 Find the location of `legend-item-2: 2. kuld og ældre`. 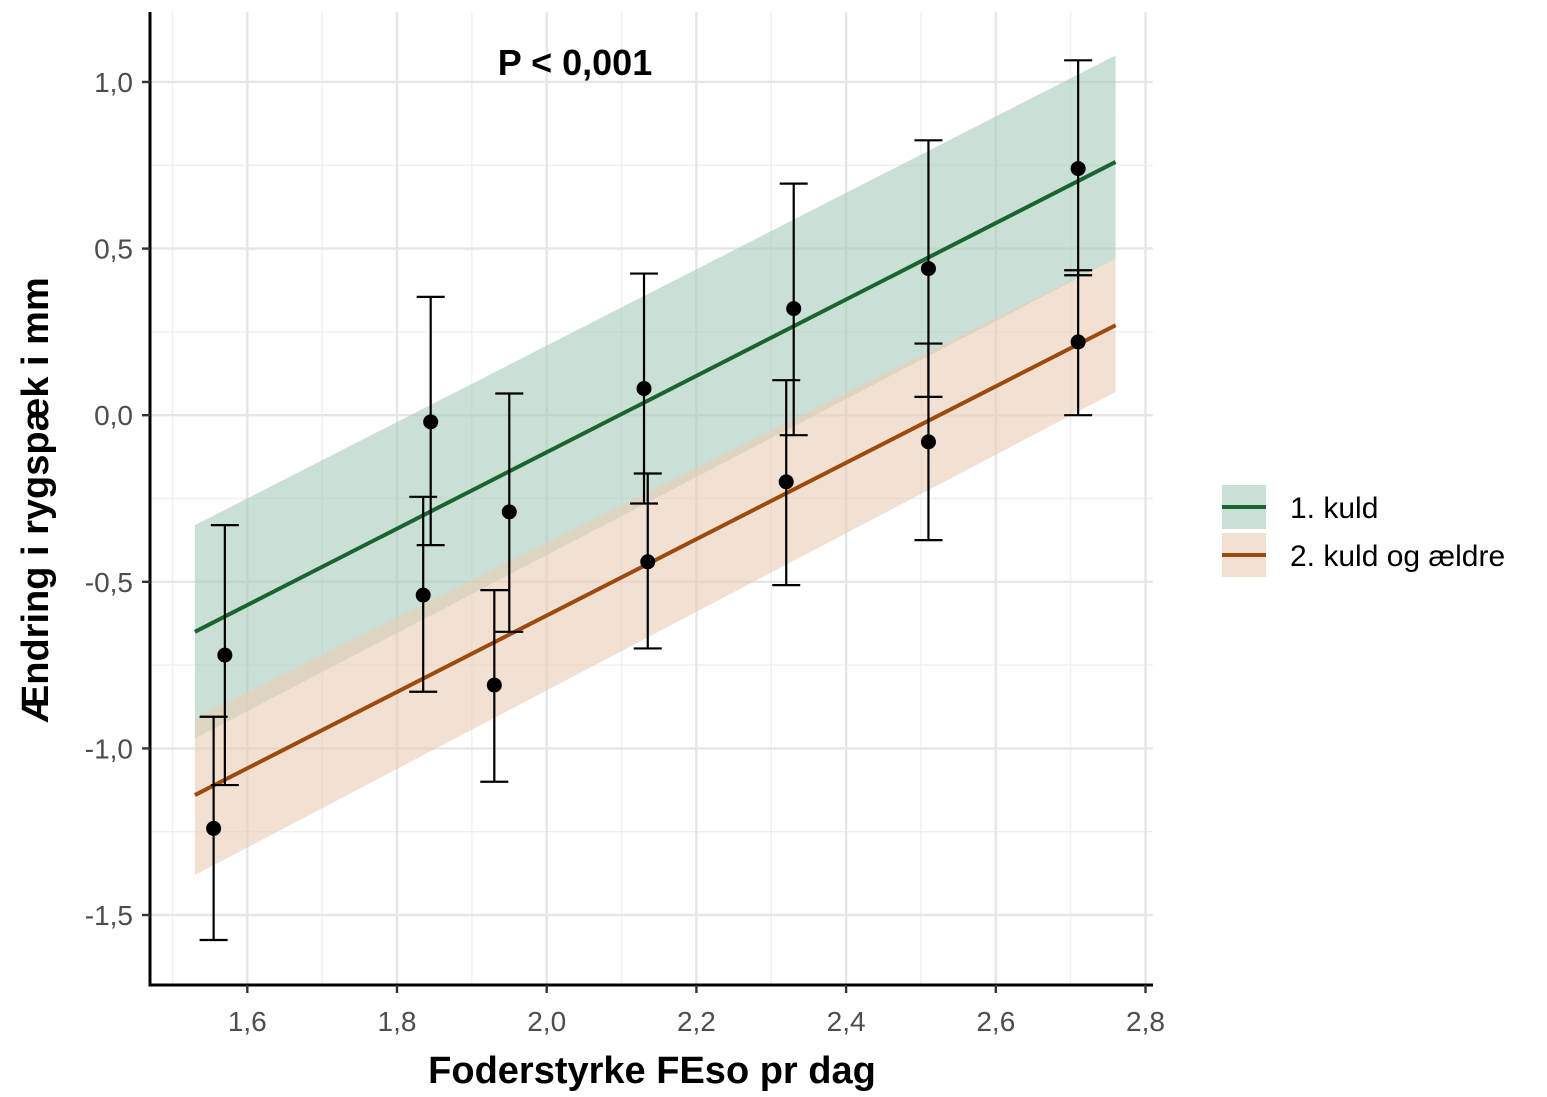

legend-item-2: 2. kuld og ældre is located at coordinates (1363, 555).